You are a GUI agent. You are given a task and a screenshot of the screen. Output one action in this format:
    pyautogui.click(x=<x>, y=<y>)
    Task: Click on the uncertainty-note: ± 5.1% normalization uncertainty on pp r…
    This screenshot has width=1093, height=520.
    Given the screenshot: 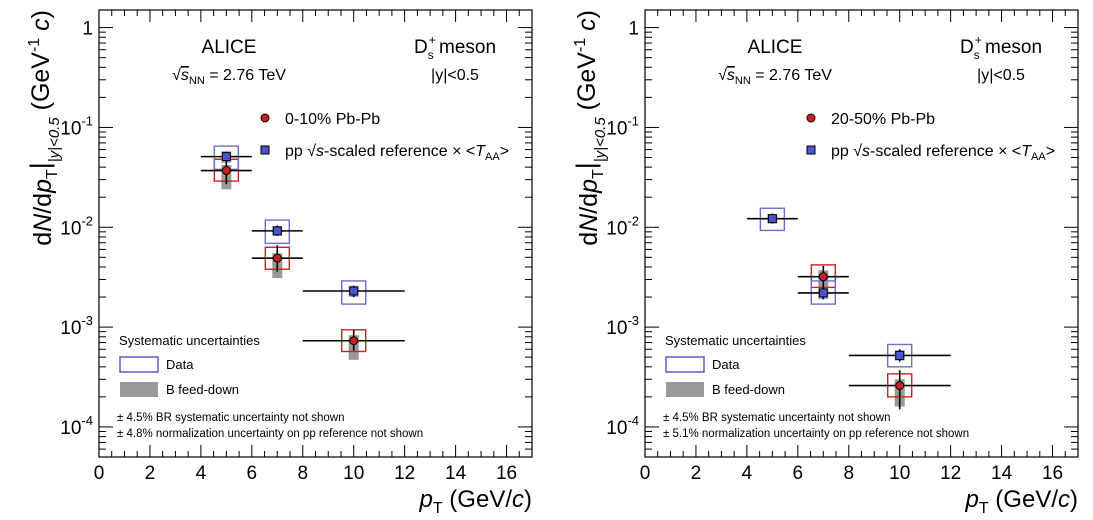 What is the action you would take?
    pyautogui.click(x=816, y=434)
    